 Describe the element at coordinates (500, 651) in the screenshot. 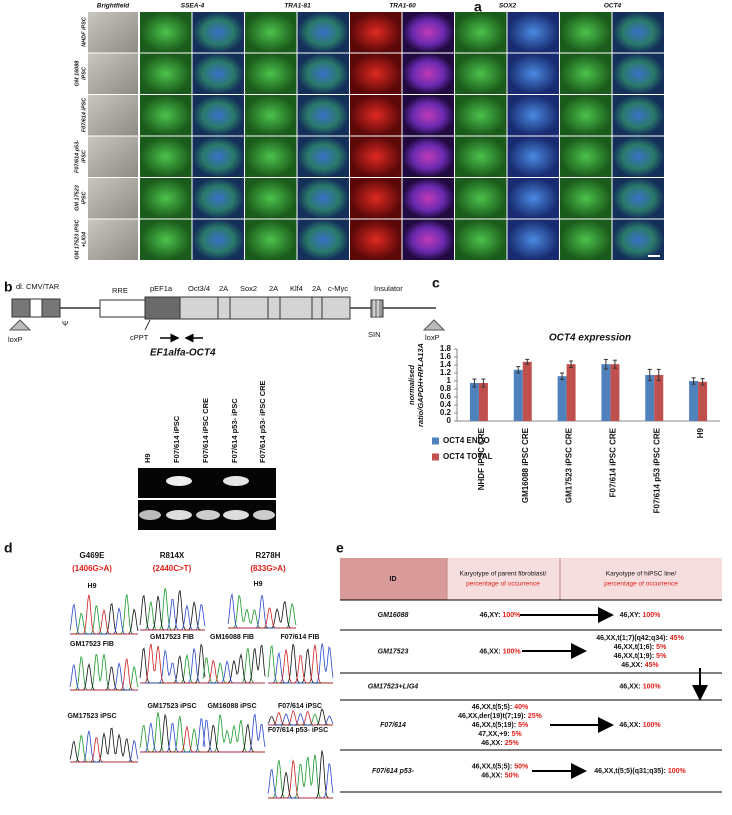

I see `karyotype-entry: 46,XX: 100%` at that location.